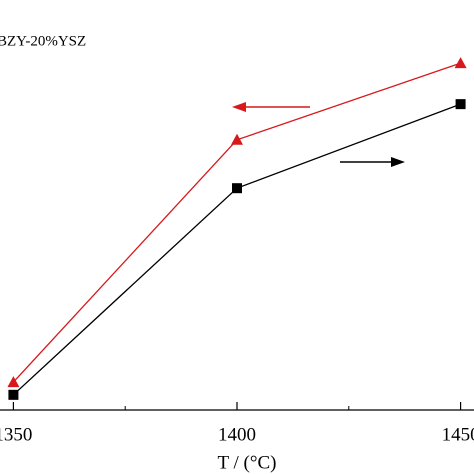 The height and width of the screenshot is (474, 474). I want to click on annotation-arrow-left, so click(271, 107).